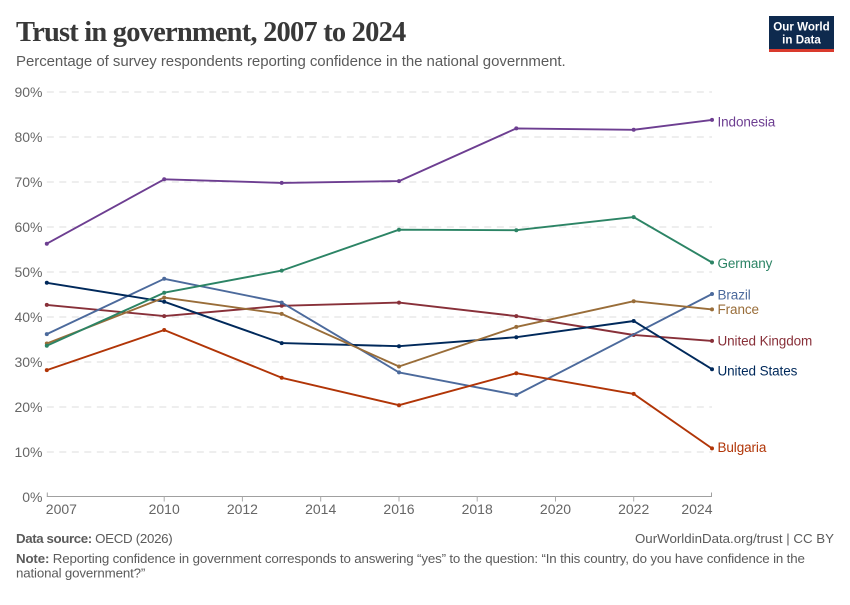 This screenshot has width=850, height=605. I want to click on svg-text: 90%, so click(28, 92).